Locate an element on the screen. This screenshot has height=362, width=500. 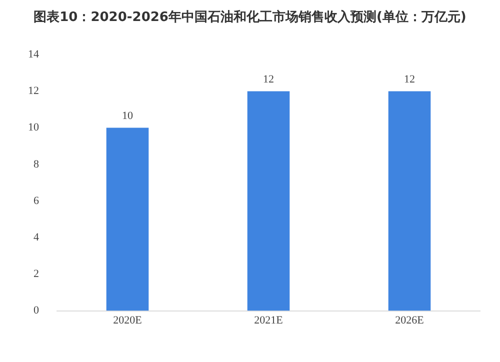
y-tick-label: 14 is located at coordinates (34, 54).